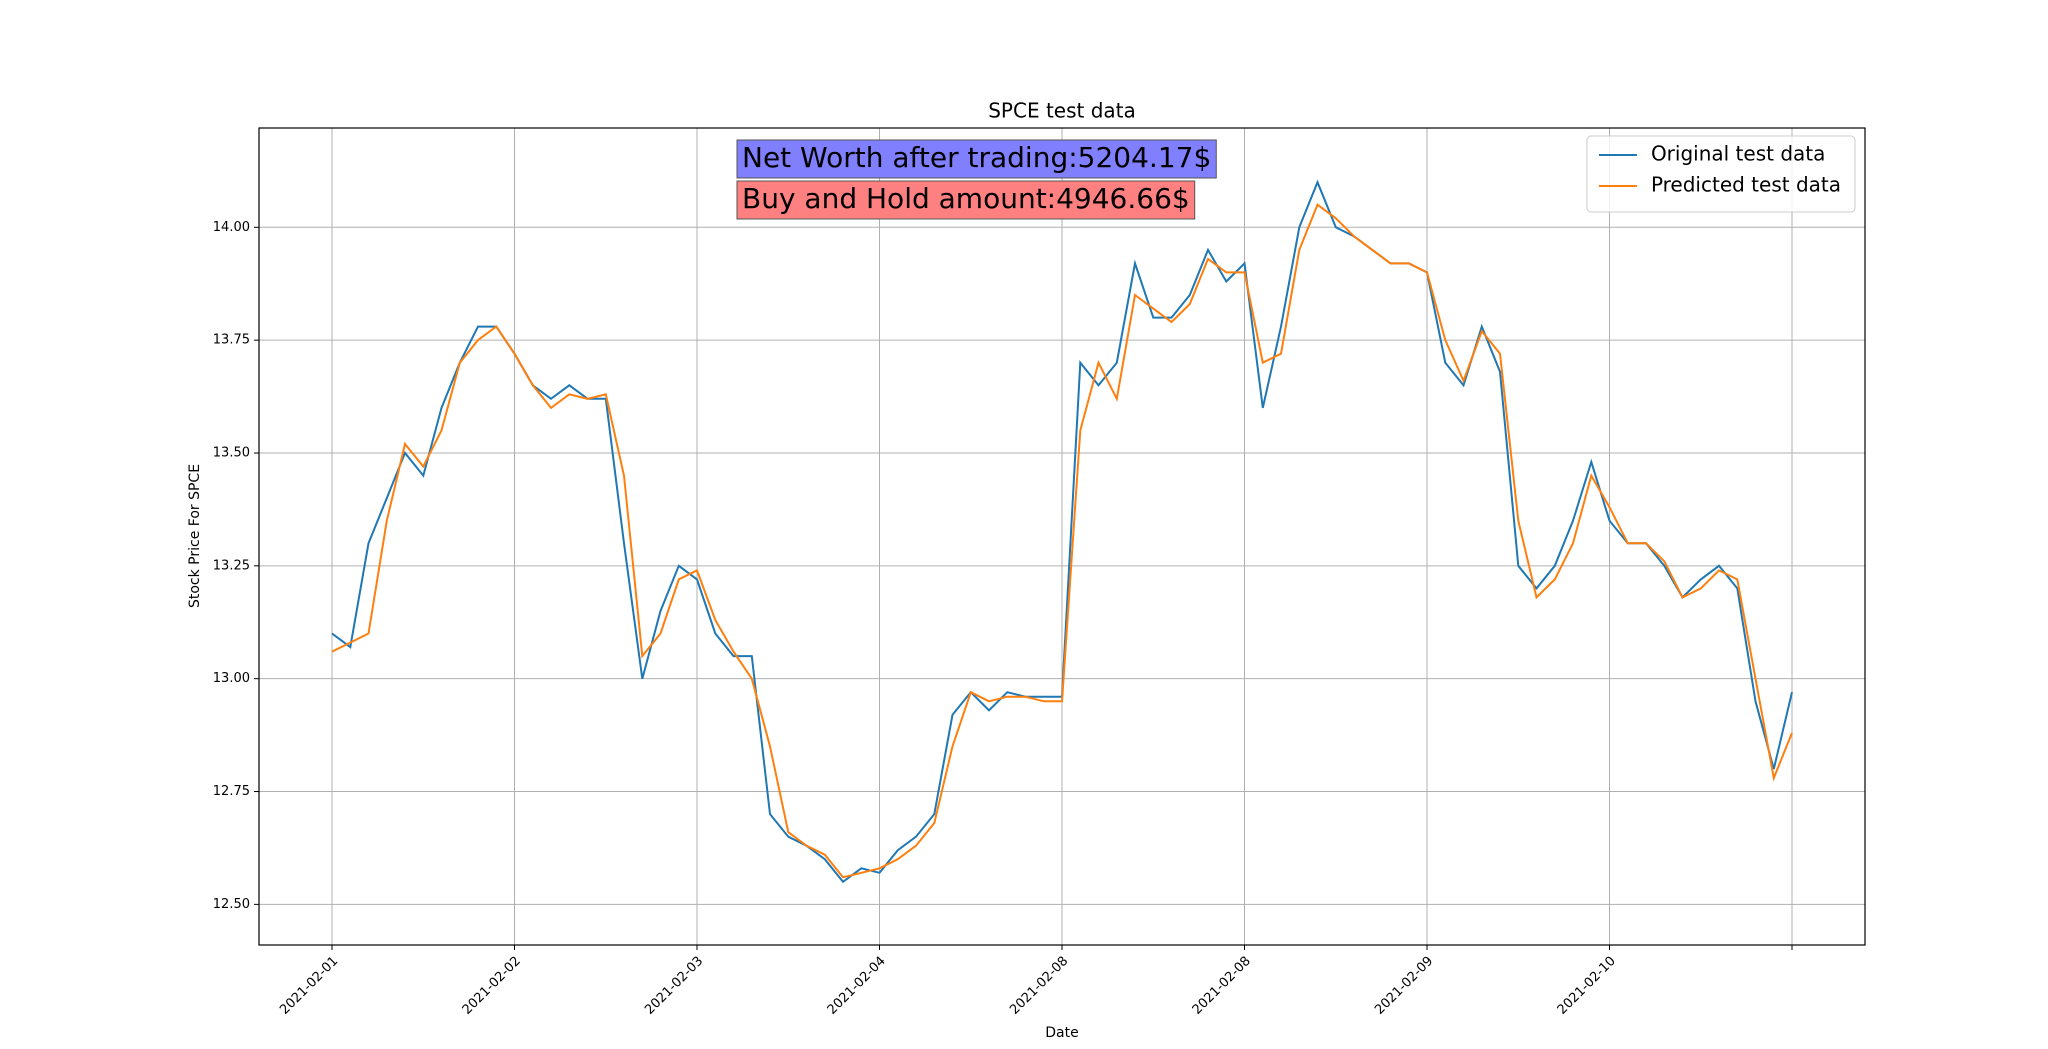 This screenshot has height=1049, width=2048. I want to click on annotation-text: Net Worth after trading:5204.17$, so click(976, 157).